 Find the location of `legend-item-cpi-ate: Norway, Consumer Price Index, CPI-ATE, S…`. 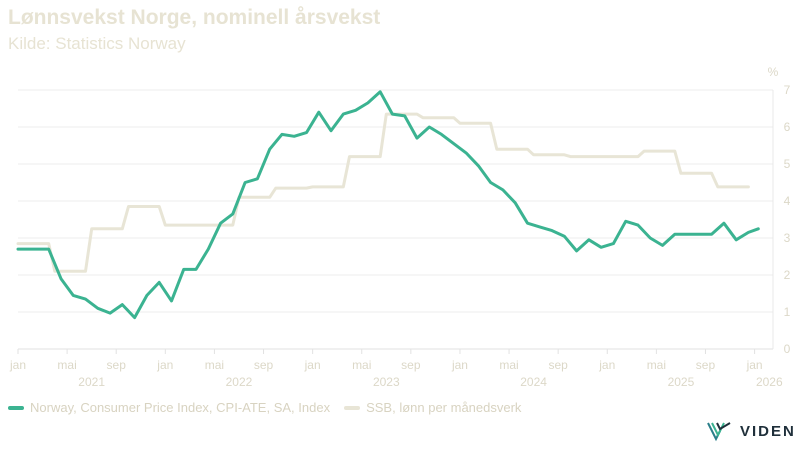

legend-item-cpi-ate: Norway, Consumer Price Index, CPI-ATE, S… is located at coordinates (169, 407).